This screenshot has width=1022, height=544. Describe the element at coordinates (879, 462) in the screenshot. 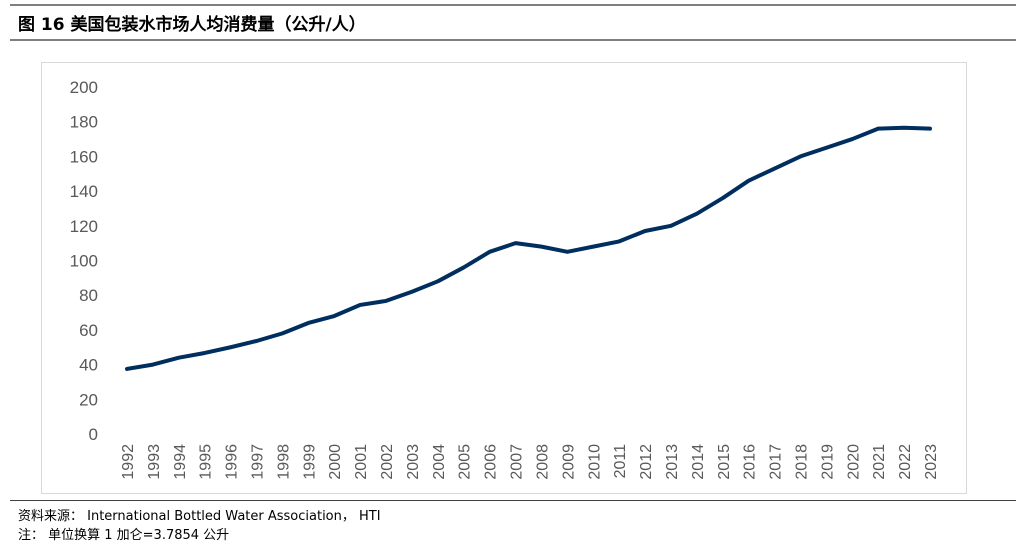

I see `x-tick-label: 2021` at that location.